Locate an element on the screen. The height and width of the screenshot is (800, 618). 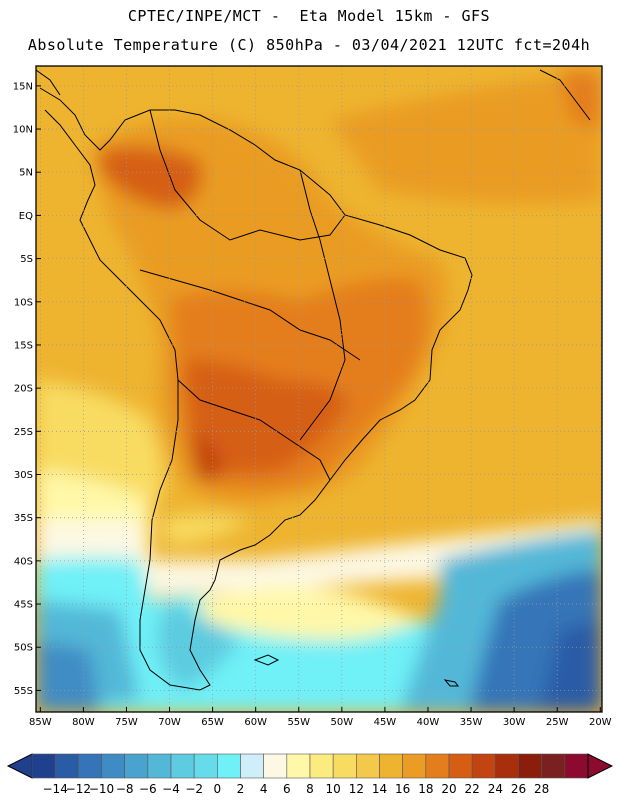
colorbar-label: 18 is located at coordinates (425, 789).